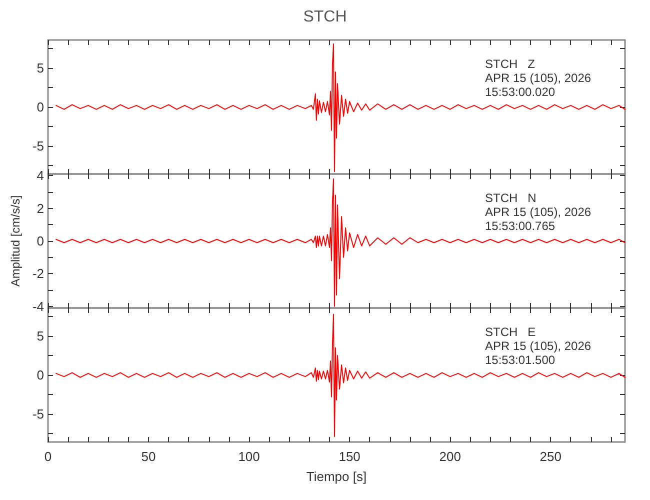 The height and width of the screenshot is (500, 650). I want to click on x-tick-label: 250, so click(551, 456).